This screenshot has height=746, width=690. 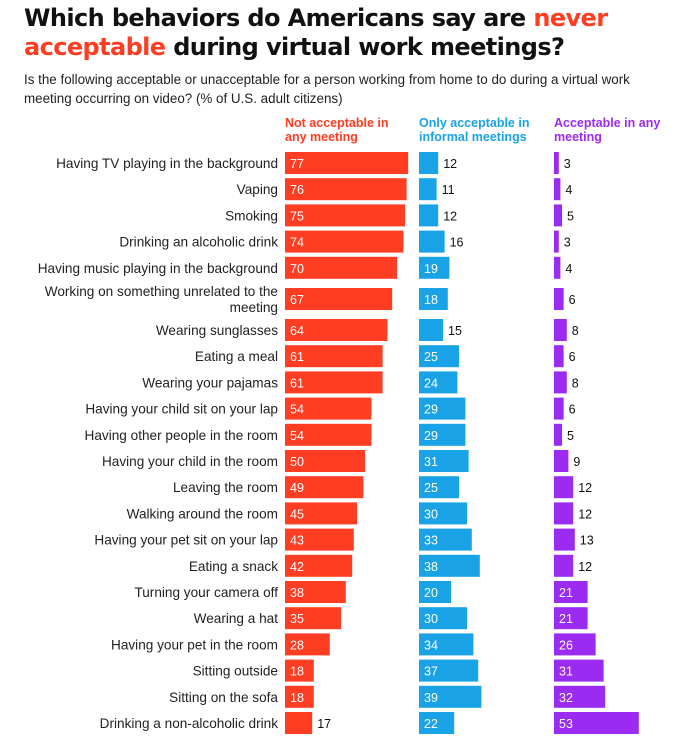 I want to click on bar-not-acceptable-sitting-on-the-sofa, so click(x=299, y=696).